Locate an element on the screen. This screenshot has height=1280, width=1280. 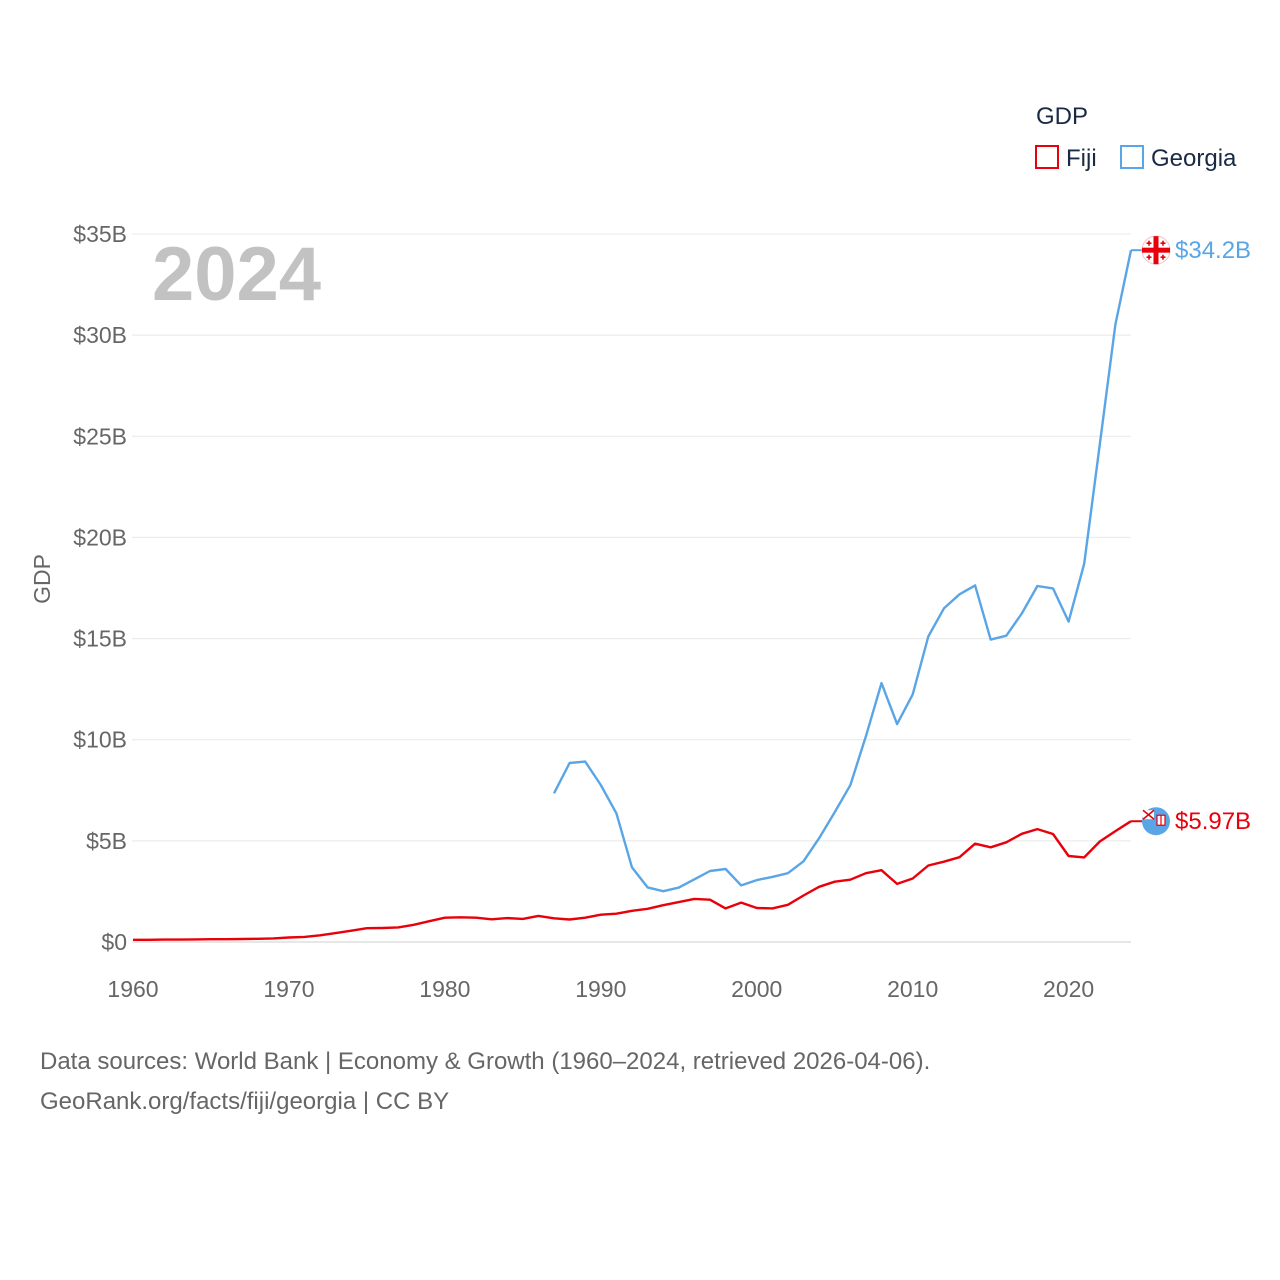
legend-label: Georgia is located at coordinates (1194, 158).